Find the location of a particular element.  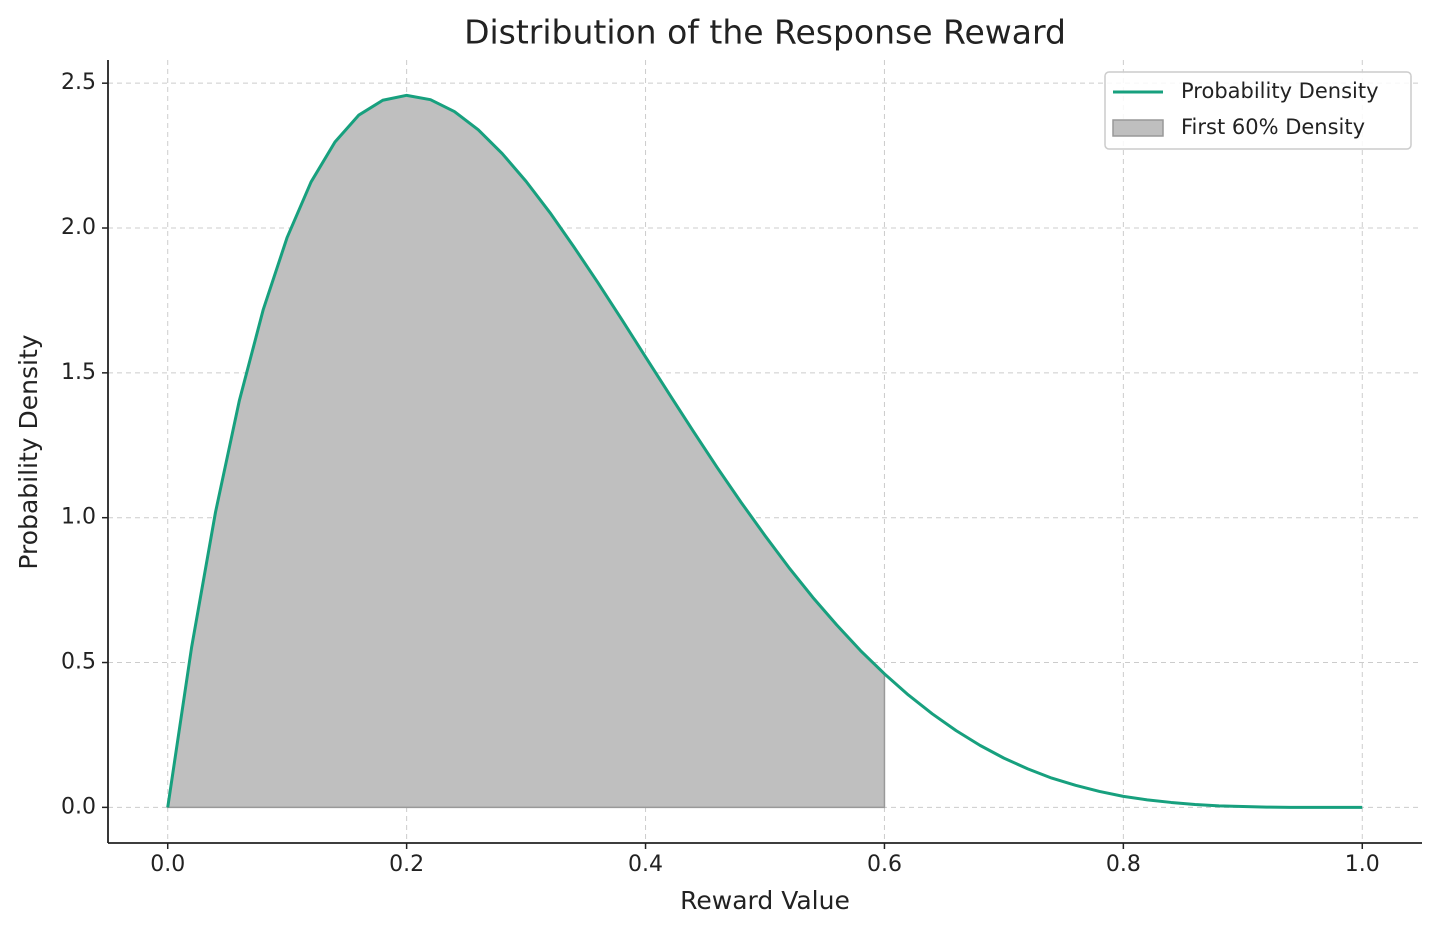

x-axis-label: Reward Value is located at coordinates (765, 900).